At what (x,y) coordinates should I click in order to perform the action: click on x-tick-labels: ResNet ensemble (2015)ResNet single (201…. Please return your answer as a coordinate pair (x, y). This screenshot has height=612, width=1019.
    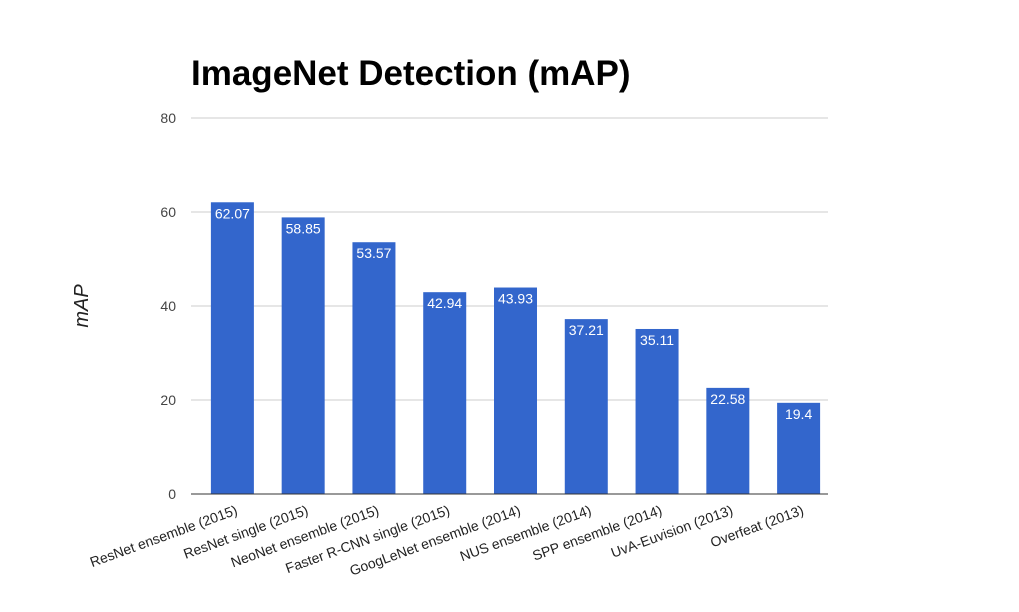
    Looking at the image, I should click on (447, 540).